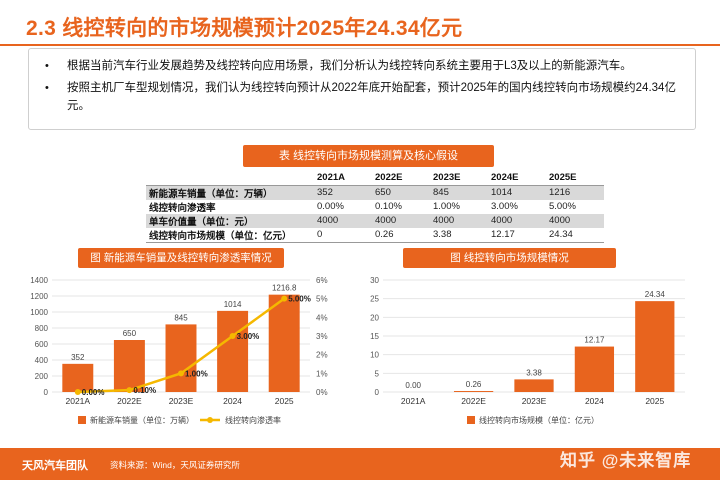 The image size is (720, 480). Describe the element at coordinates (42, 360) in the screenshot. I see `y-left-tick-label: 400` at that location.